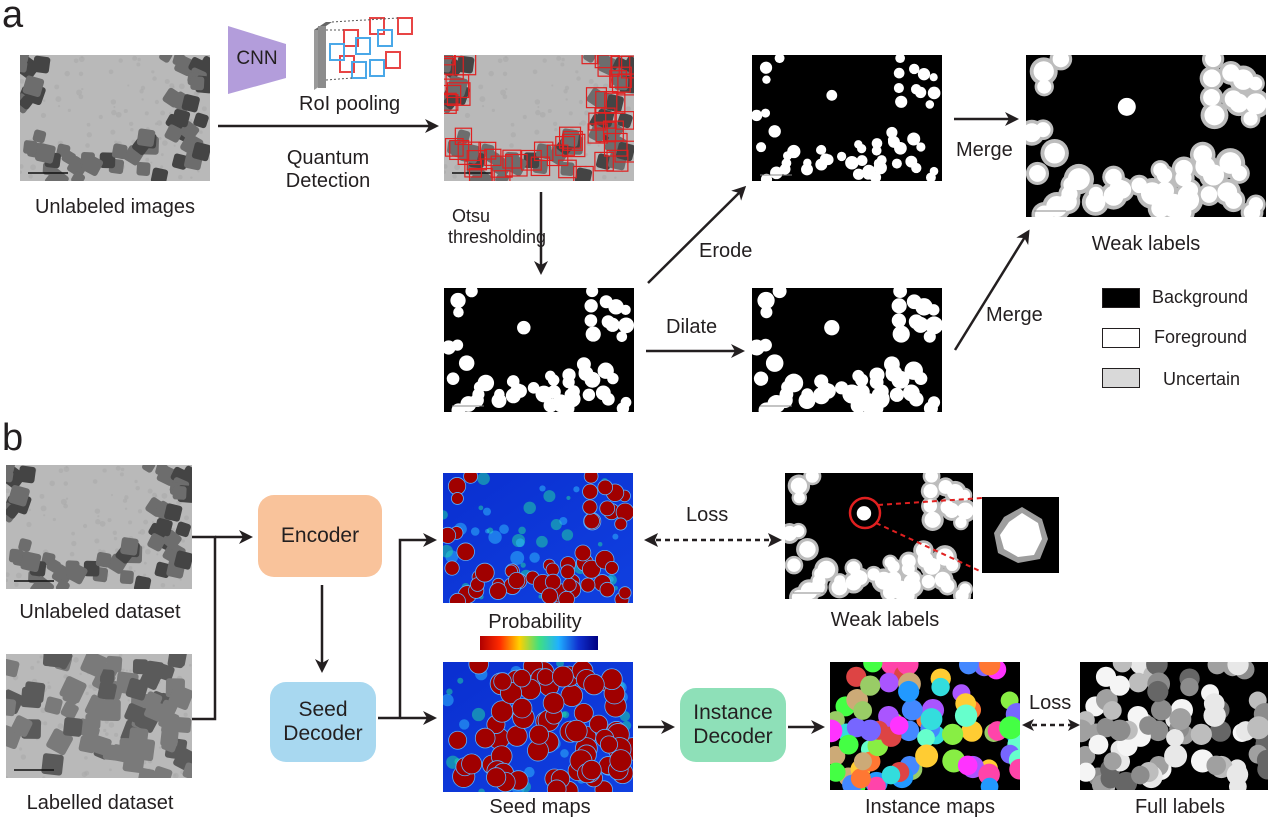 The image size is (1269, 825). Describe the element at coordinates (1174, 726) in the screenshot. I see `full-labels-image` at that location.